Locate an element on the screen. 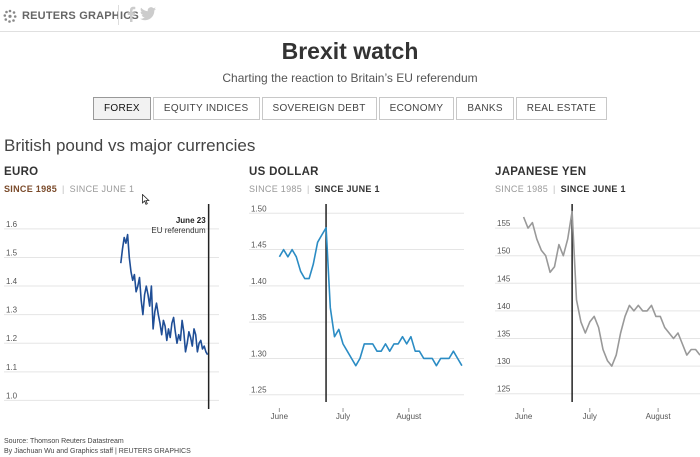 Image resolution: width=700 pixels, height=457 pixels. toggle-since-1985-euro: SINCE 1985 is located at coordinates (31, 189).